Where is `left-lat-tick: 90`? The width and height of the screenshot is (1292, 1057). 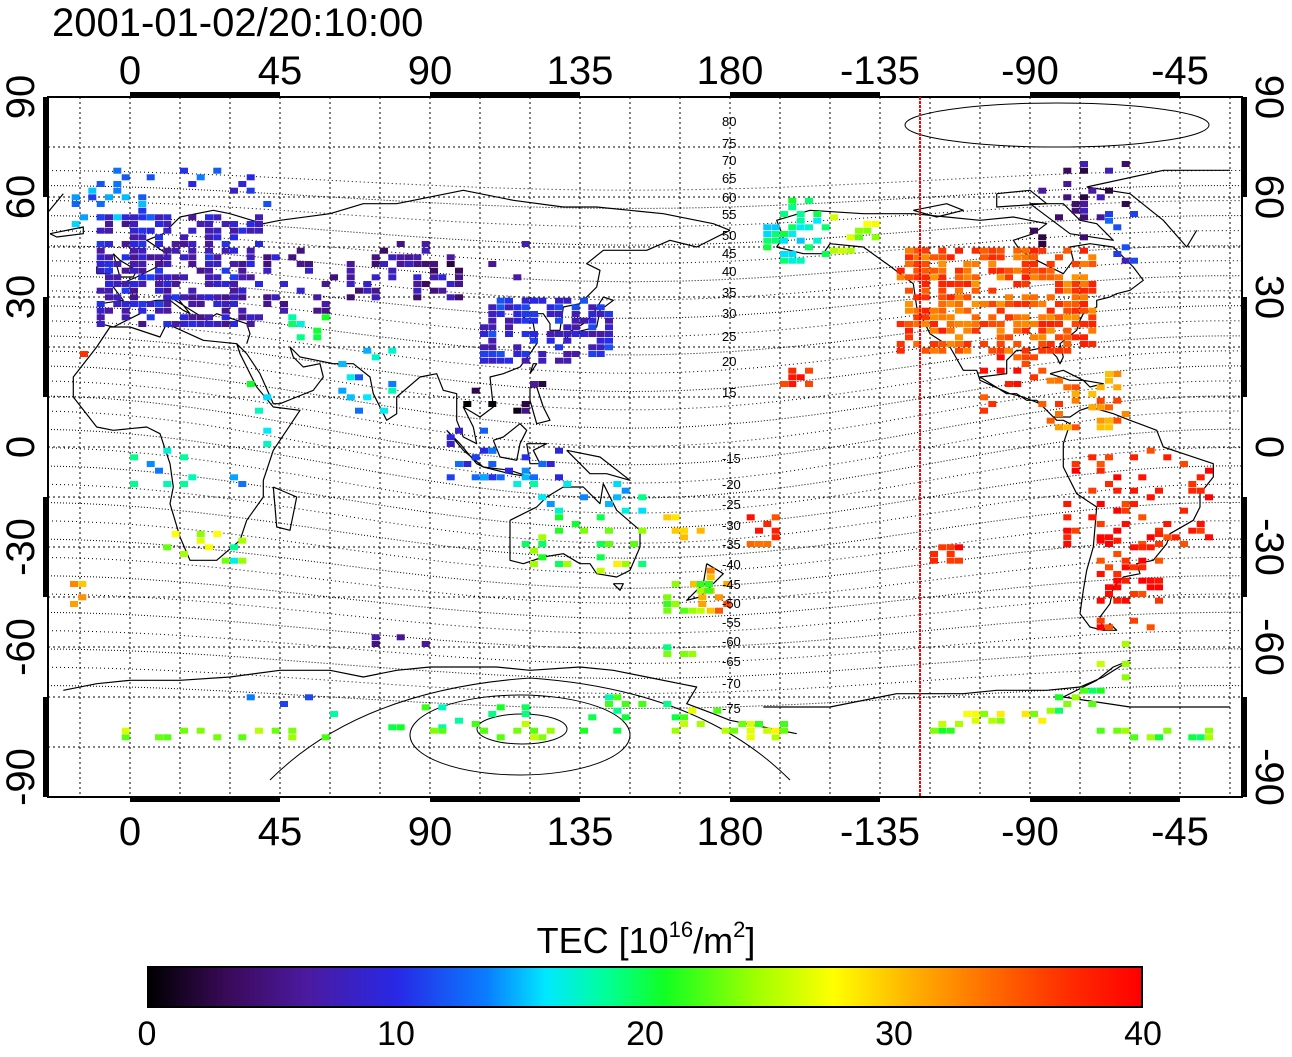 left-lat-tick: 90 is located at coordinates (21, 97).